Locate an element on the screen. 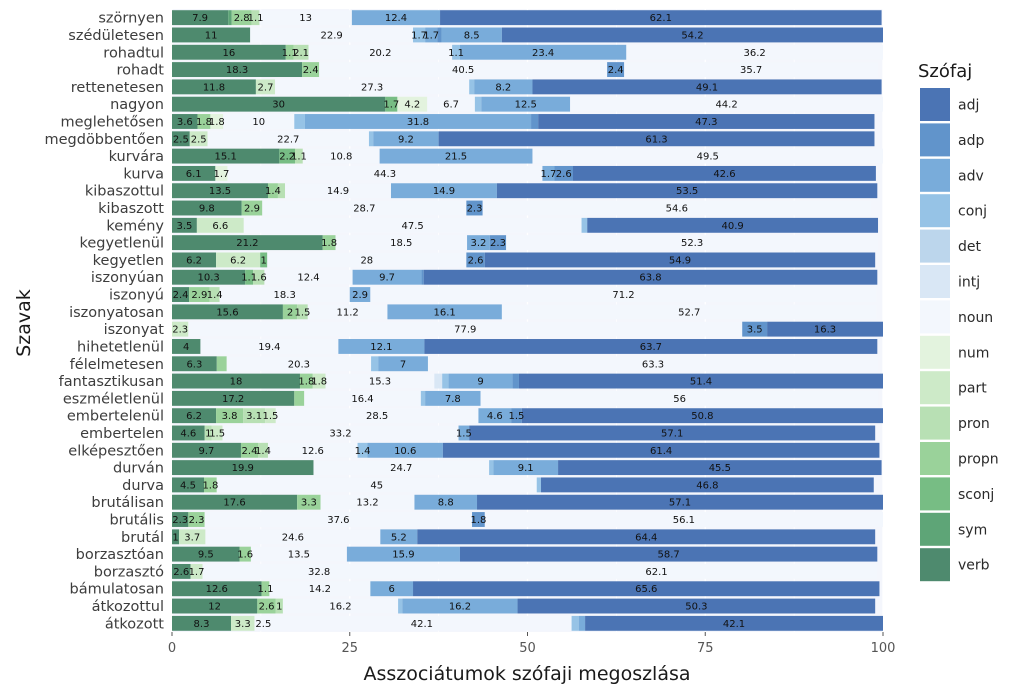 The height and width of the screenshot is (693, 1024). data-label-kegyetlenul-4: 2.3 is located at coordinates (498, 243).